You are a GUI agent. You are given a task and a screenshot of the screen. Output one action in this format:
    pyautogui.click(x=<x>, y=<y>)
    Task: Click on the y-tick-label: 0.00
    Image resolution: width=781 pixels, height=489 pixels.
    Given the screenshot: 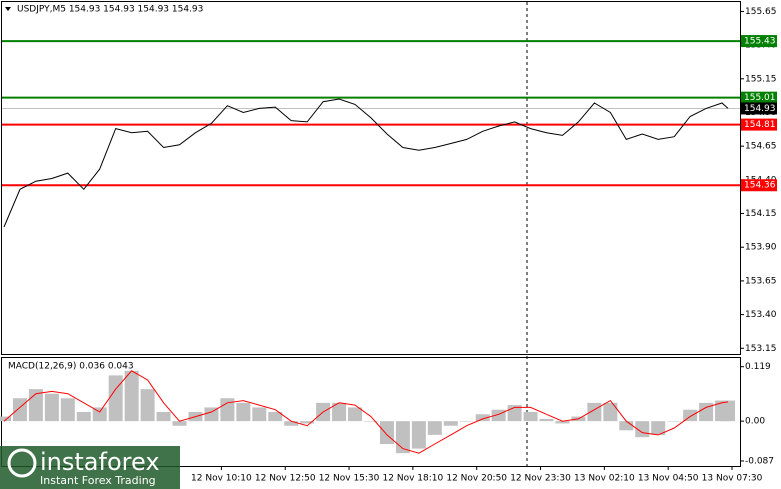 What is the action you would take?
    pyautogui.click(x=755, y=422)
    